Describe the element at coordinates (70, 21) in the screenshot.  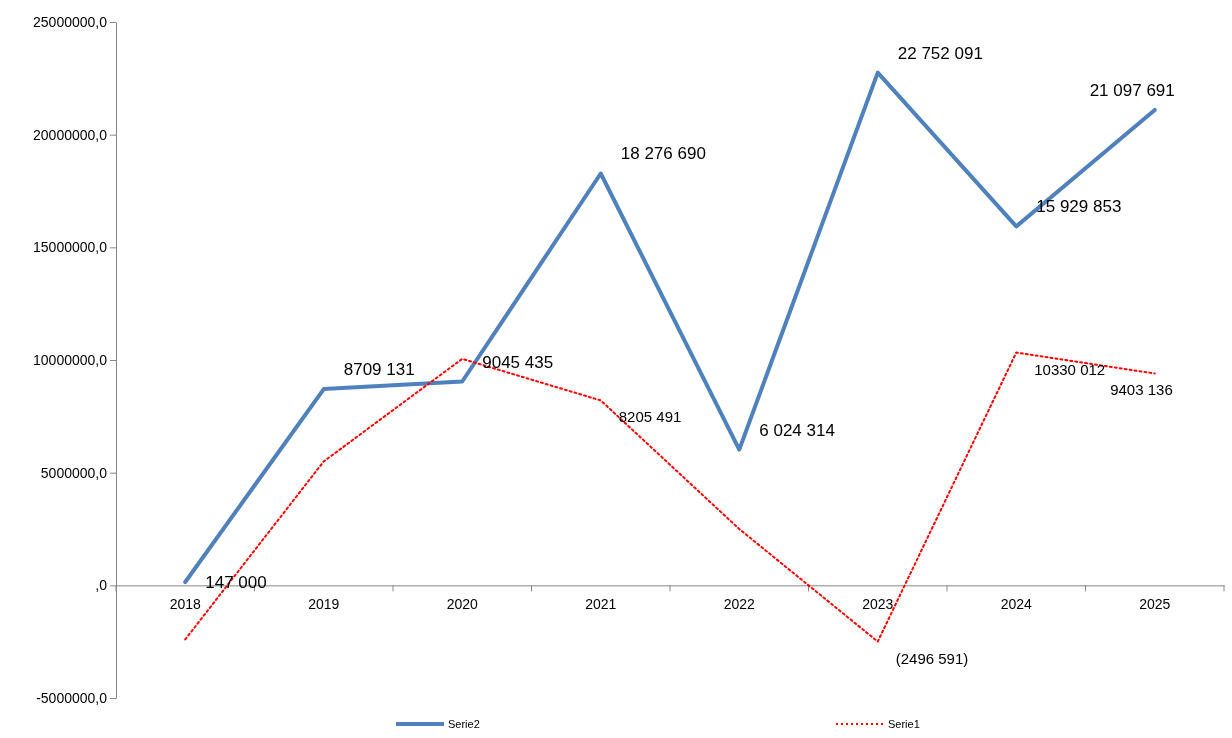
I see `y-tick-label: 25000000,0` at that location.